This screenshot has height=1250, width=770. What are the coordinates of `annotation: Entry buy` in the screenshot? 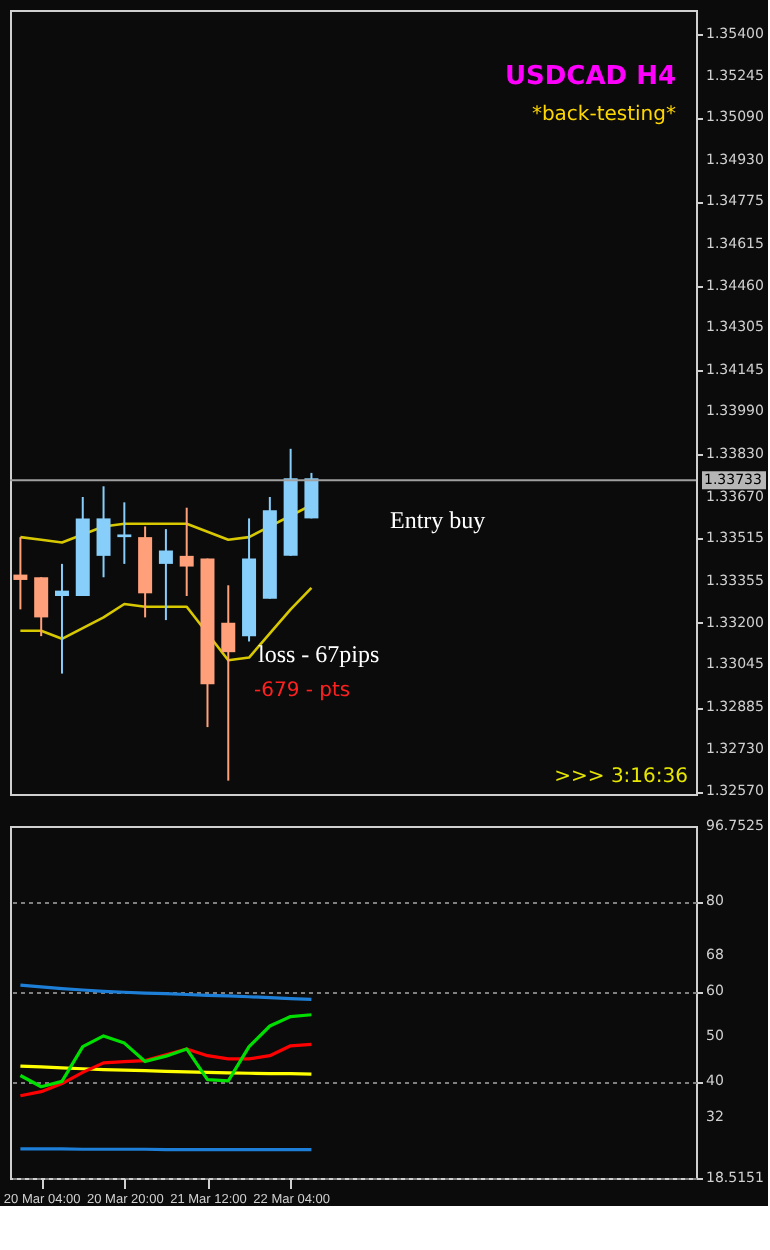 It's located at (438, 520).